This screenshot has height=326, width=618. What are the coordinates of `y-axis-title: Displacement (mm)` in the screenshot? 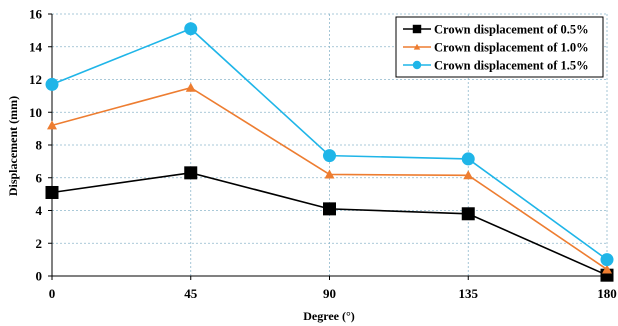 It's located at (13, 146).